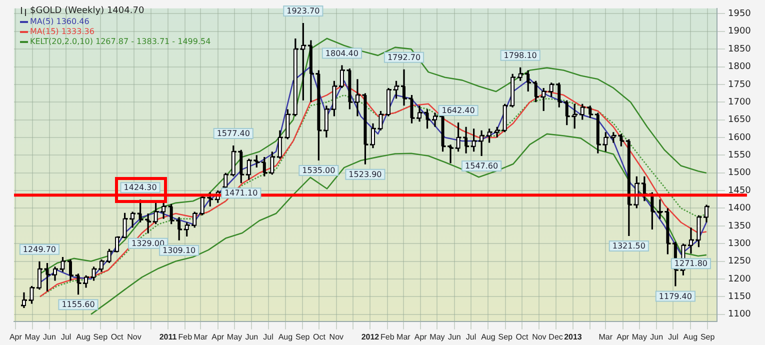 The width and height of the screenshot is (765, 345). Describe the element at coordinates (120, 42) in the screenshot. I see `legend-label: KELT(20,2.0,10) 1267.87 - 1383.71 - 1499.54` at that location.